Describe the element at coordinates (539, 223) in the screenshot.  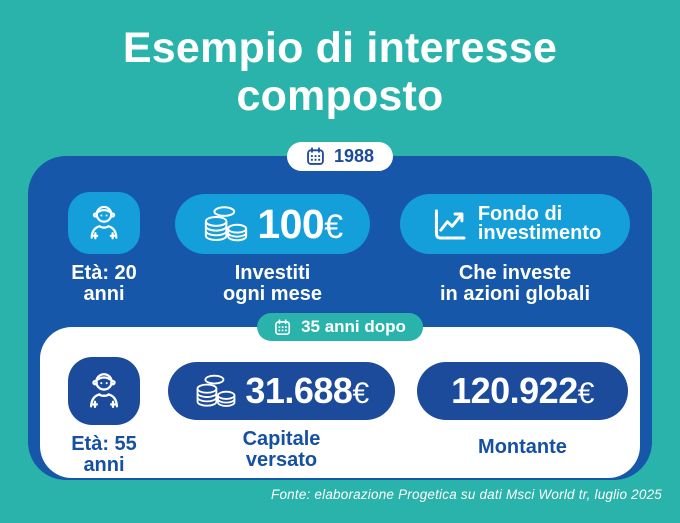
I see `fund-pill-label: Fondo di investimento` at that location.